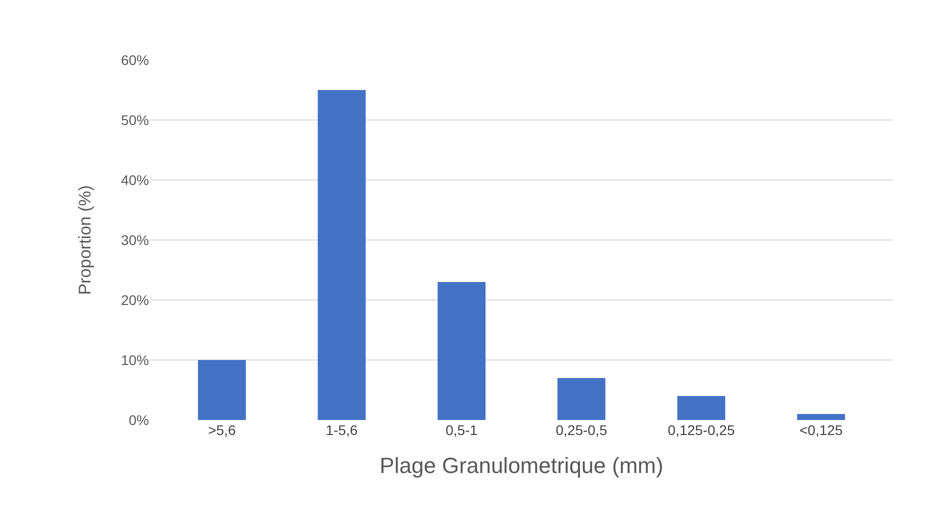  I want to click on y-tick-label: 40%, so click(134, 180).